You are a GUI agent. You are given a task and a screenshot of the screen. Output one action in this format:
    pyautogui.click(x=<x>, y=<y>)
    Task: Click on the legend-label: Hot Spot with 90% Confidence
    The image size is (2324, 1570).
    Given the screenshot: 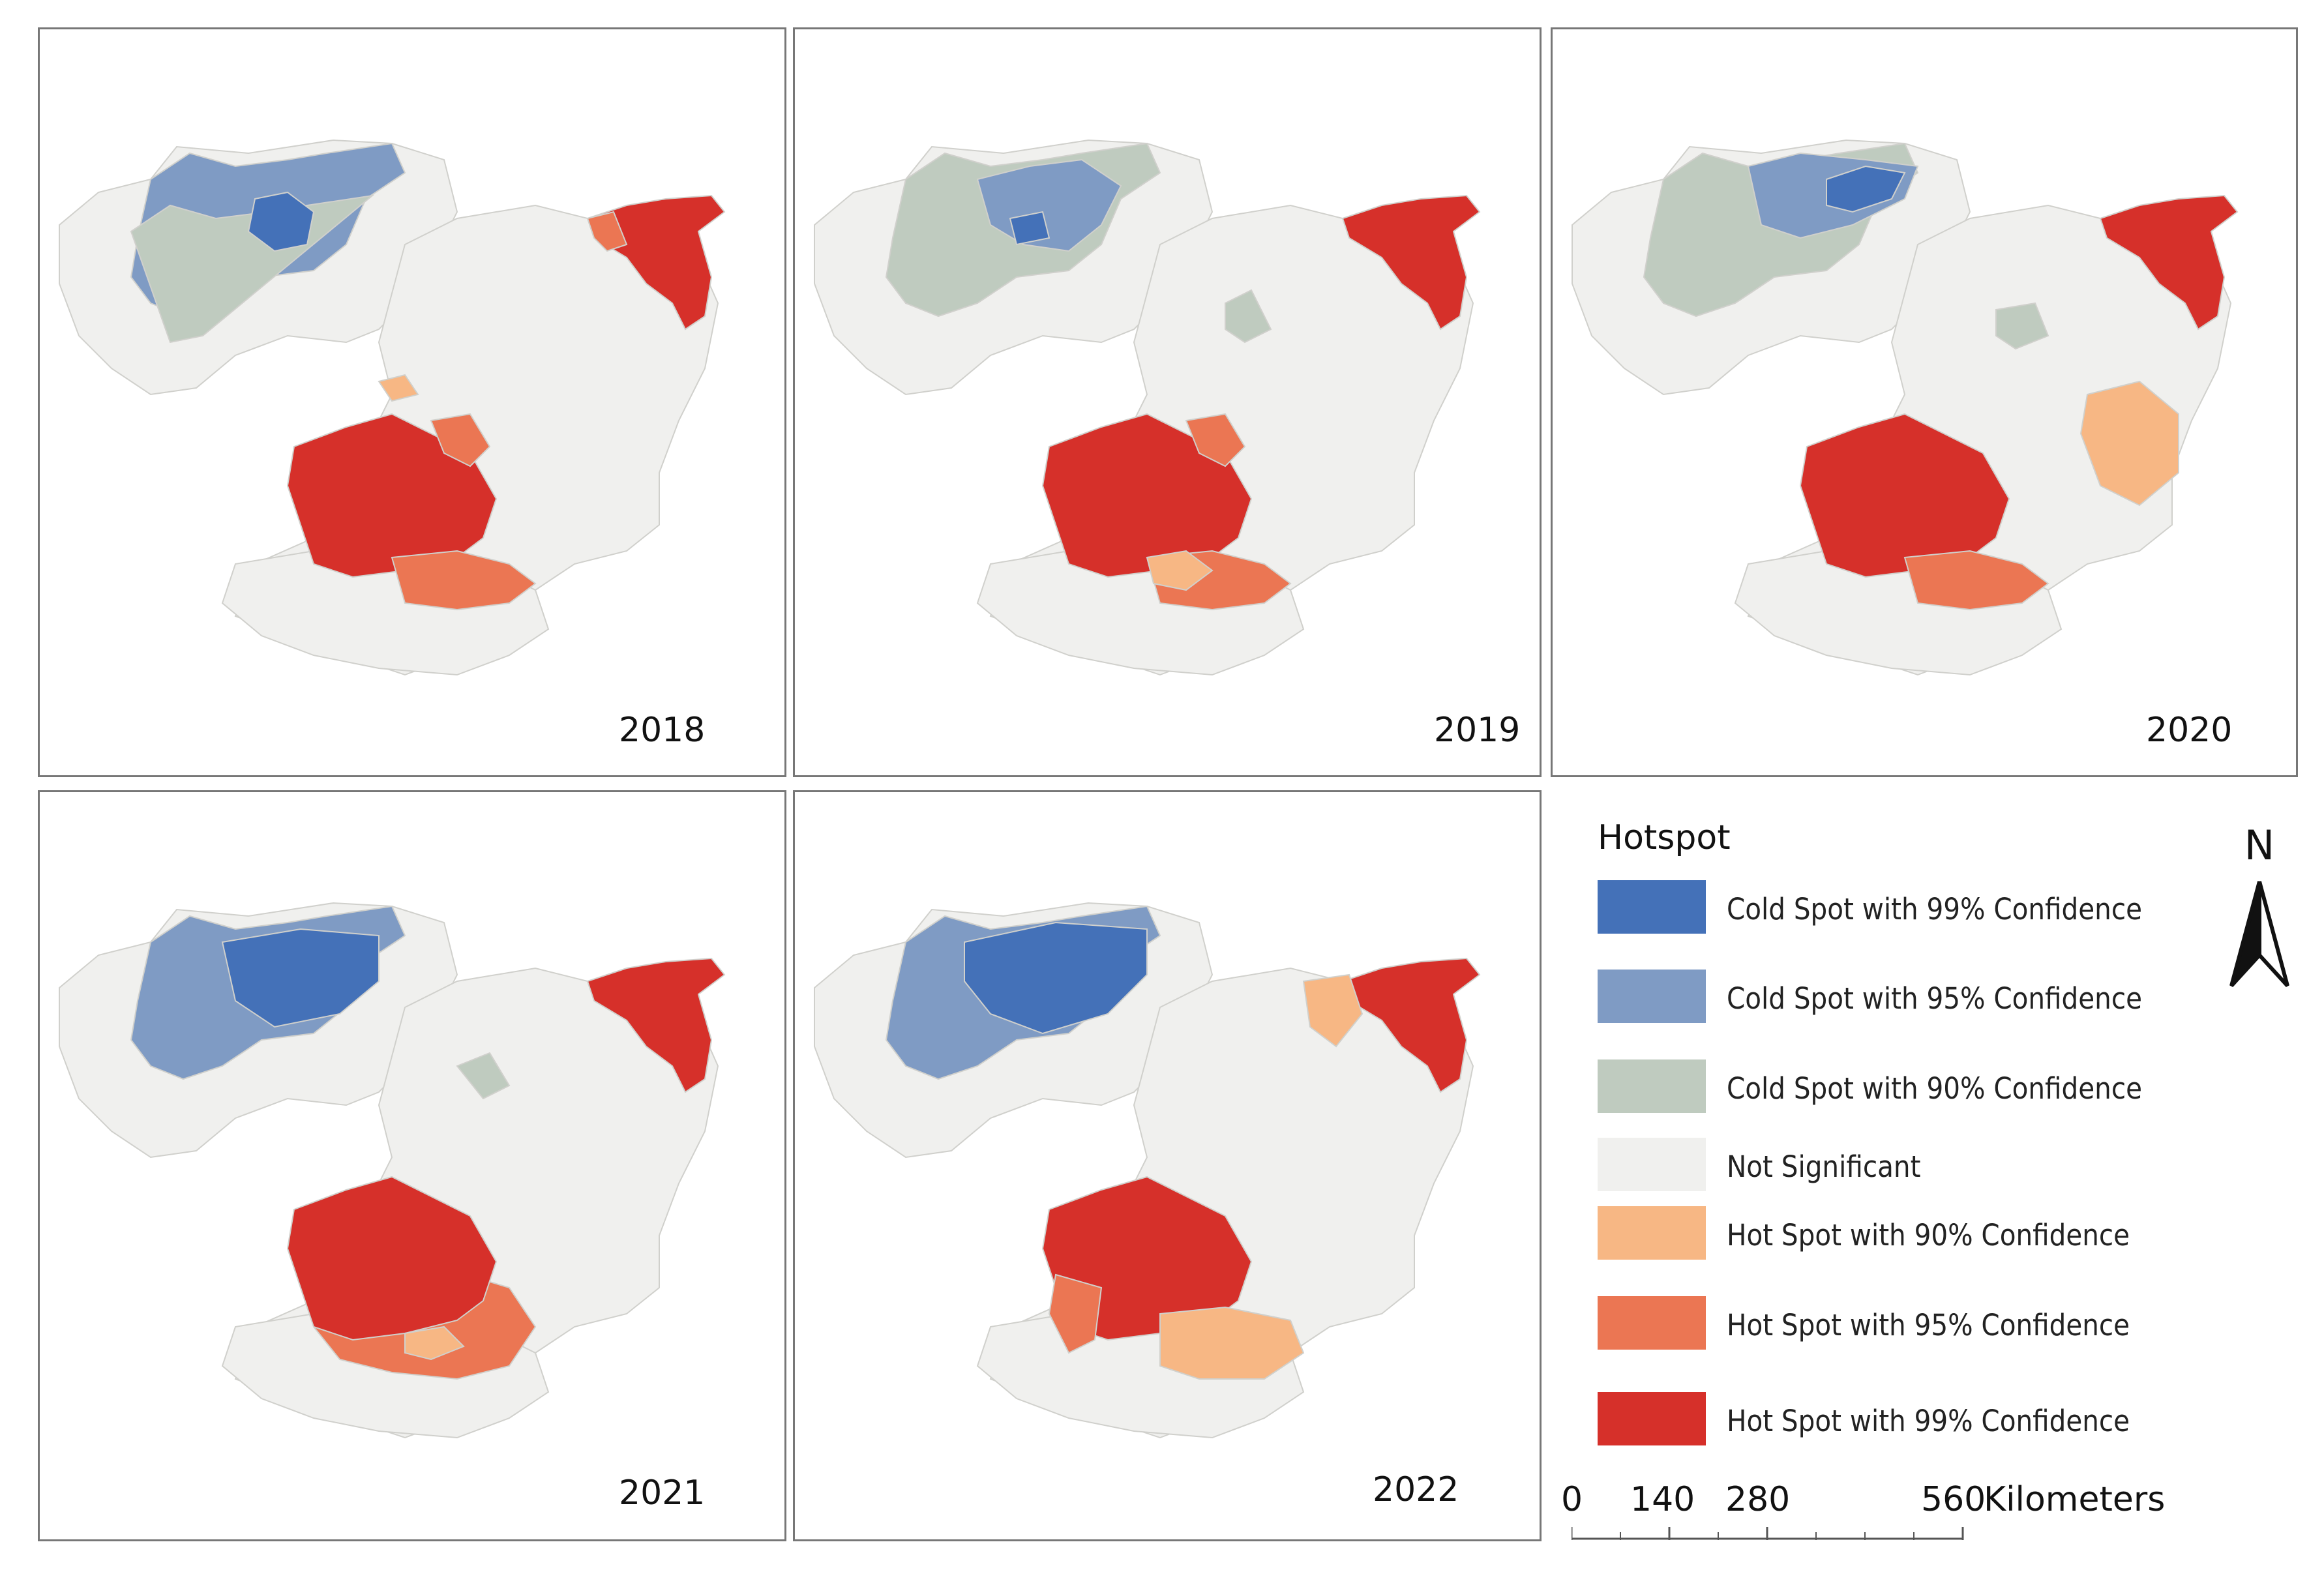 What is the action you would take?
    pyautogui.click(x=1928, y=1235)
    